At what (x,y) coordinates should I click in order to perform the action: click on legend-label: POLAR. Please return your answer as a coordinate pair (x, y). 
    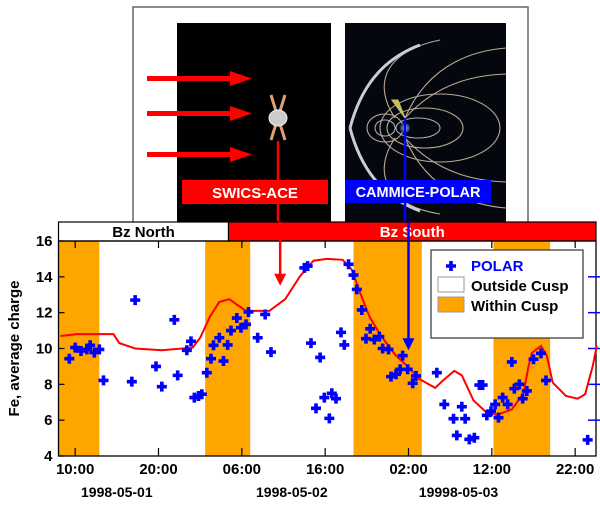
    Looking at the image, I should click on (497, 266).